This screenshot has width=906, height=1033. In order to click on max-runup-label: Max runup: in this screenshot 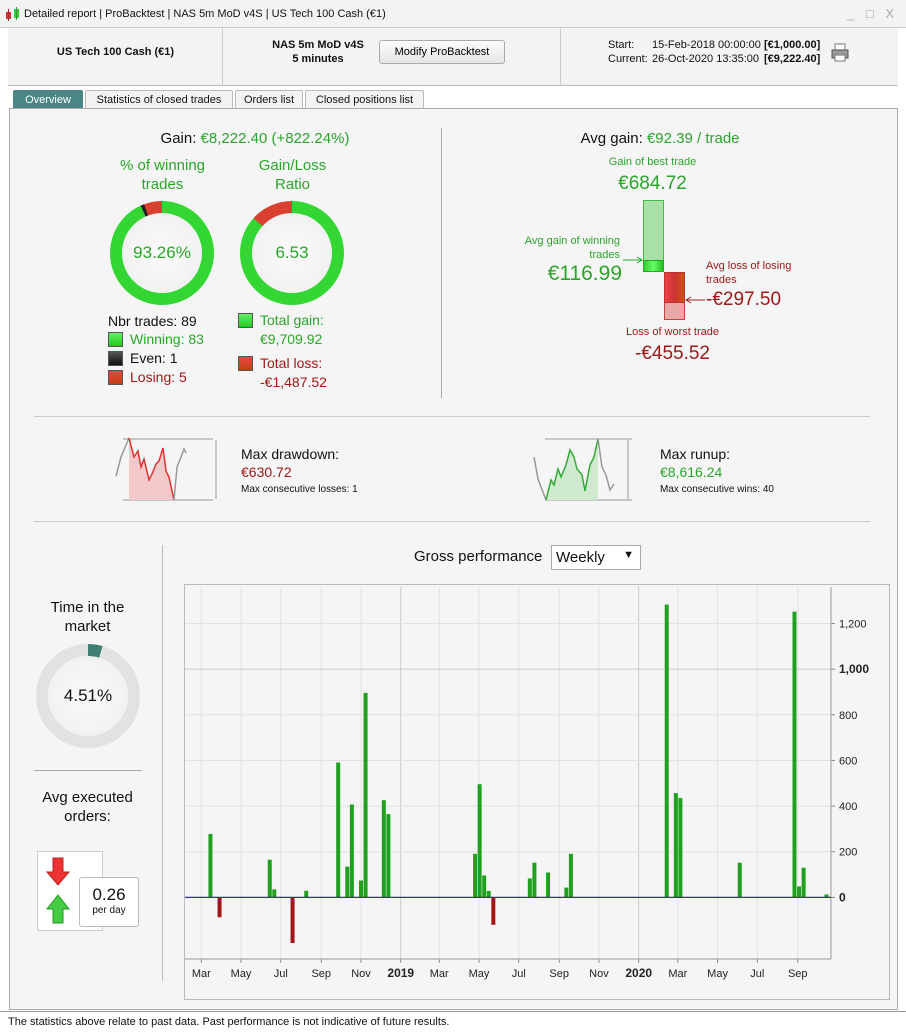, I will do `click(695, 454)`.